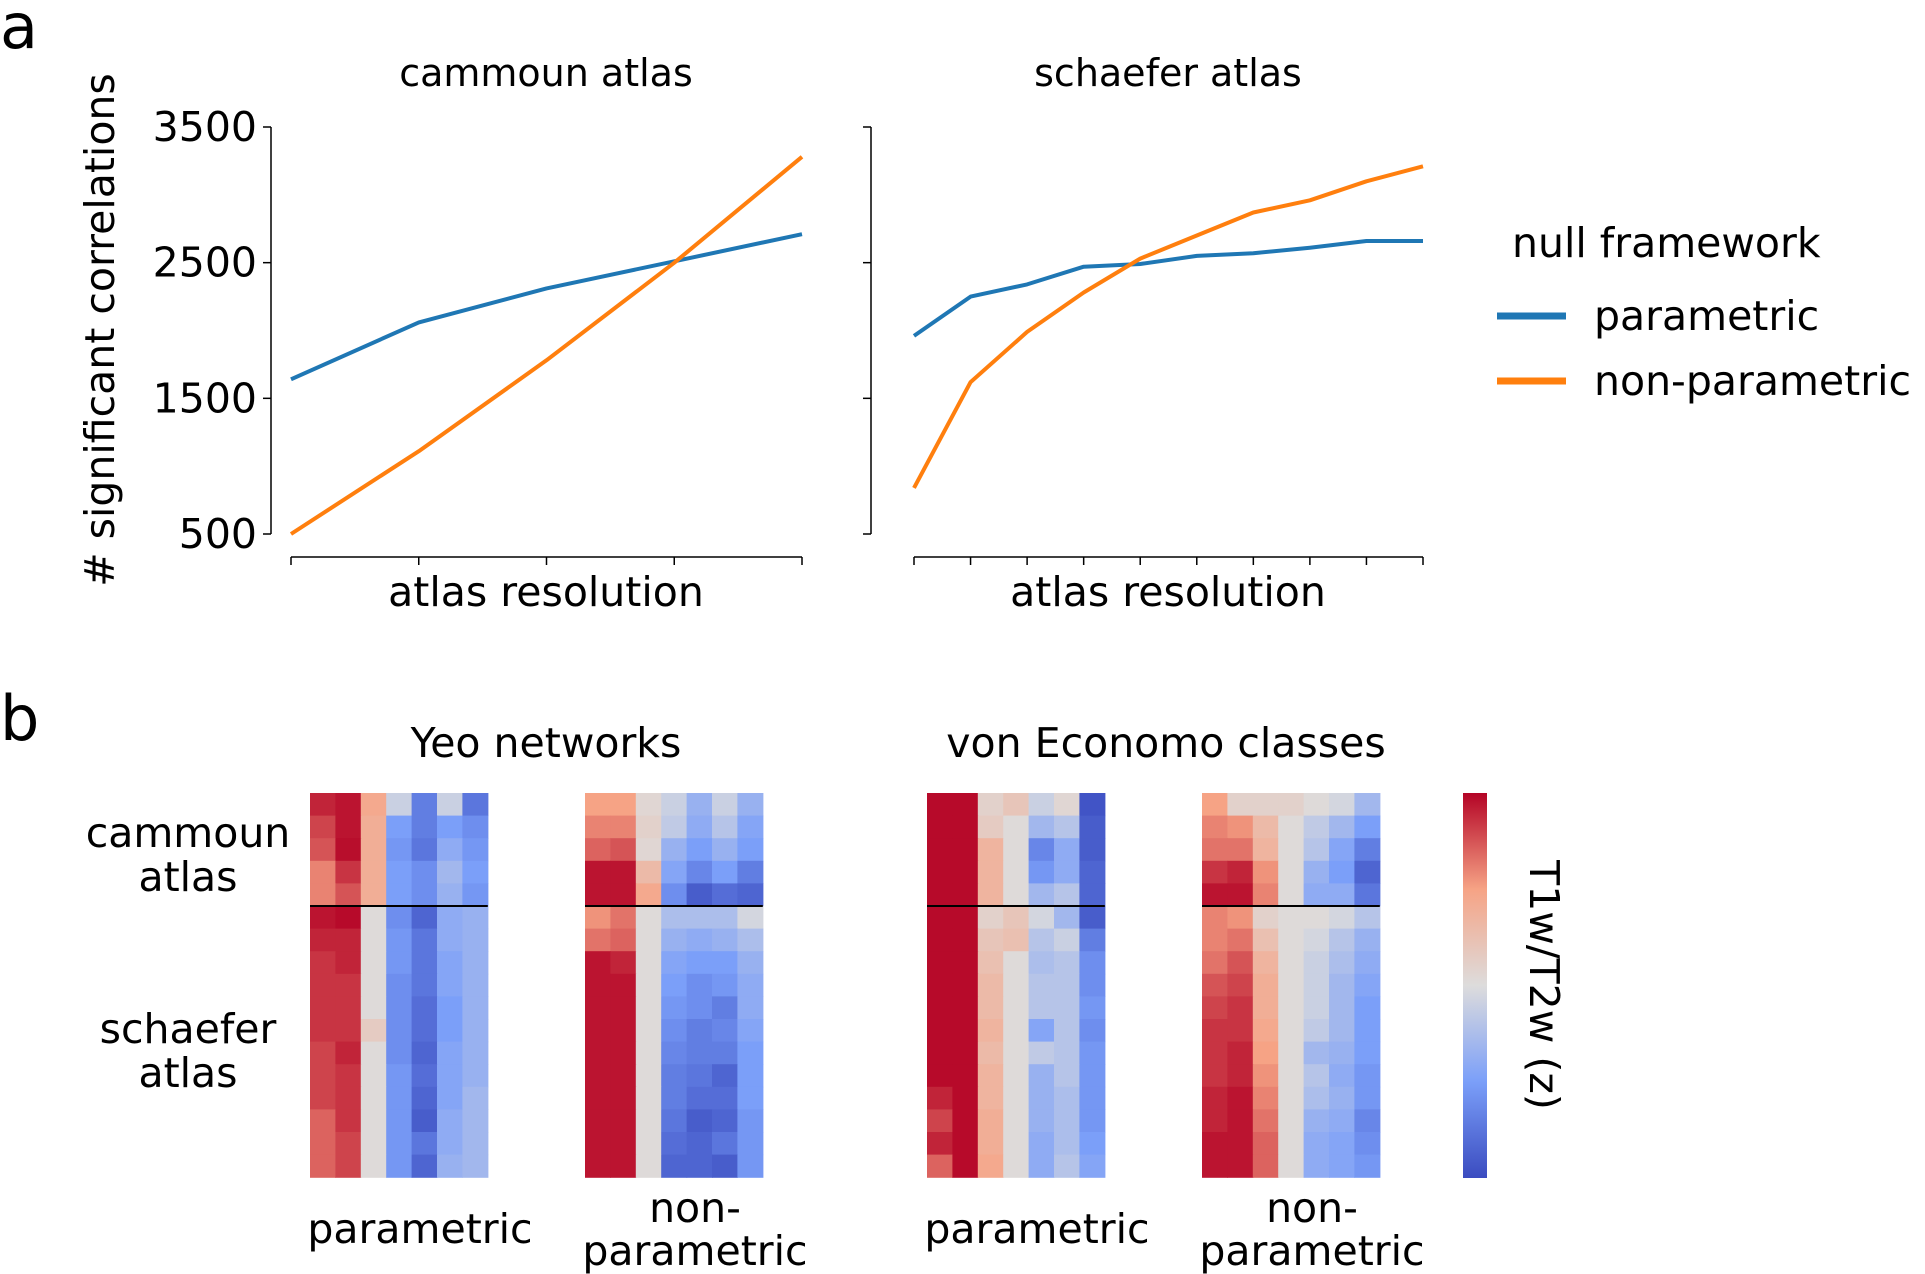 Image resolution: width=1925 pixels, height=1274 pixels. Describe the element at coordinates (694, 1250) in the screenshot. I see `col-label-yeo-non-parametric-line2: parametric` at that location.